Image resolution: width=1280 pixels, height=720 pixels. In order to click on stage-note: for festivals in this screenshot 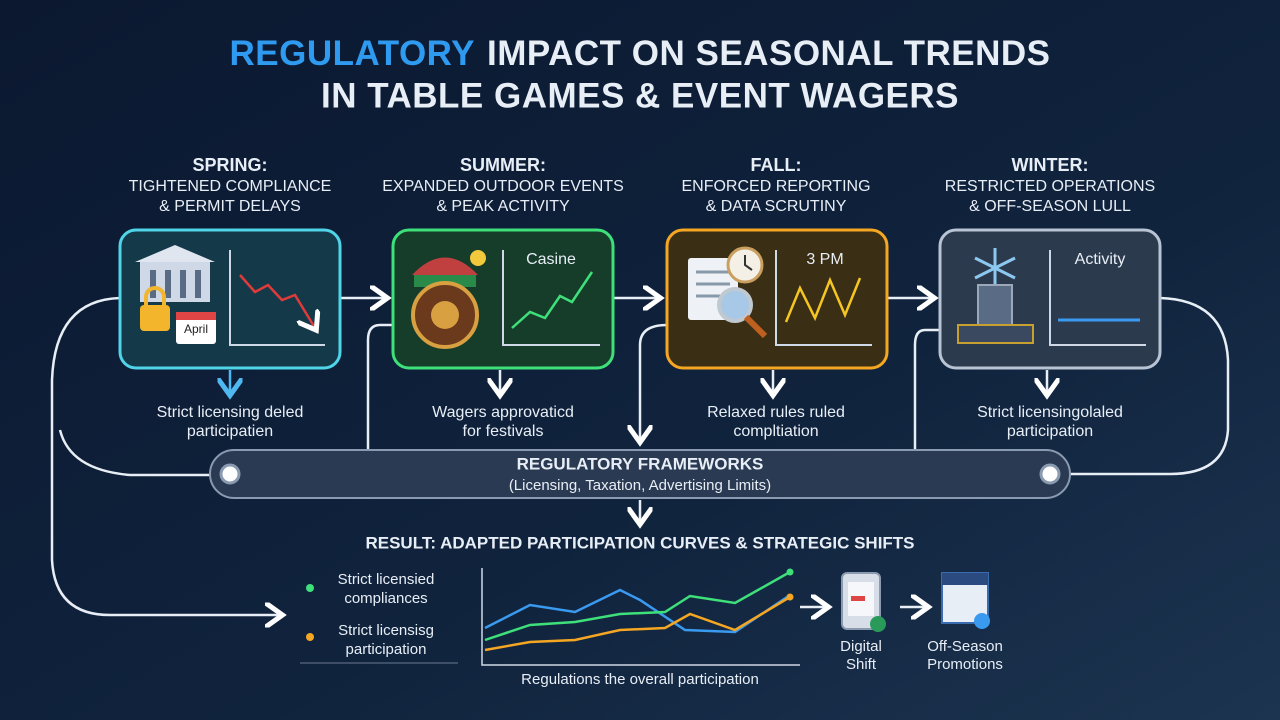, I will do `click(503, 431)`.